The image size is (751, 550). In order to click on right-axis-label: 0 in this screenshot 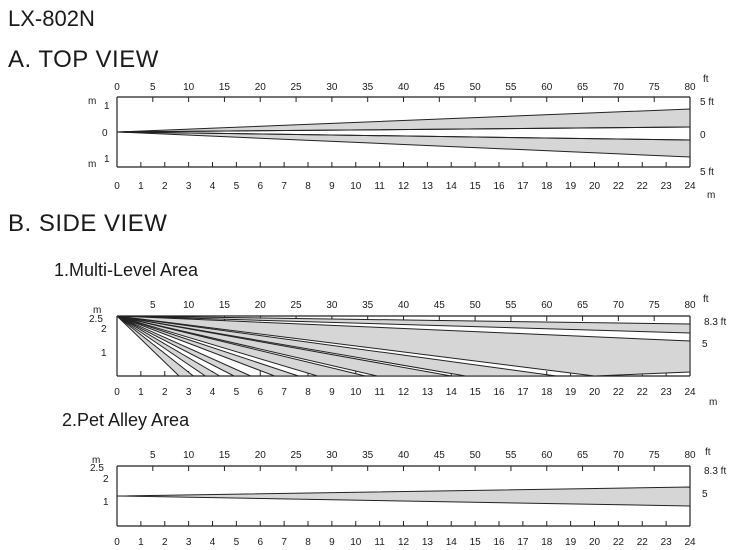, I will do `click(703, 135)`.